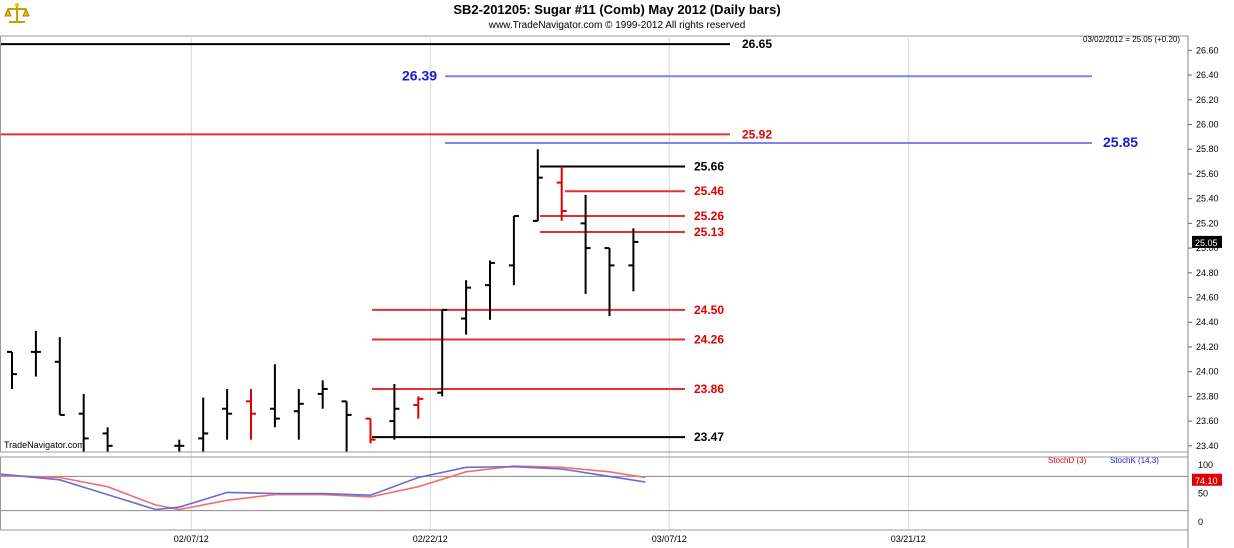 Image resolution: width=1234 pixels, height=548 pixels. I want to click on stoch-last-tag-label: 74.10, so click(1206, 481).